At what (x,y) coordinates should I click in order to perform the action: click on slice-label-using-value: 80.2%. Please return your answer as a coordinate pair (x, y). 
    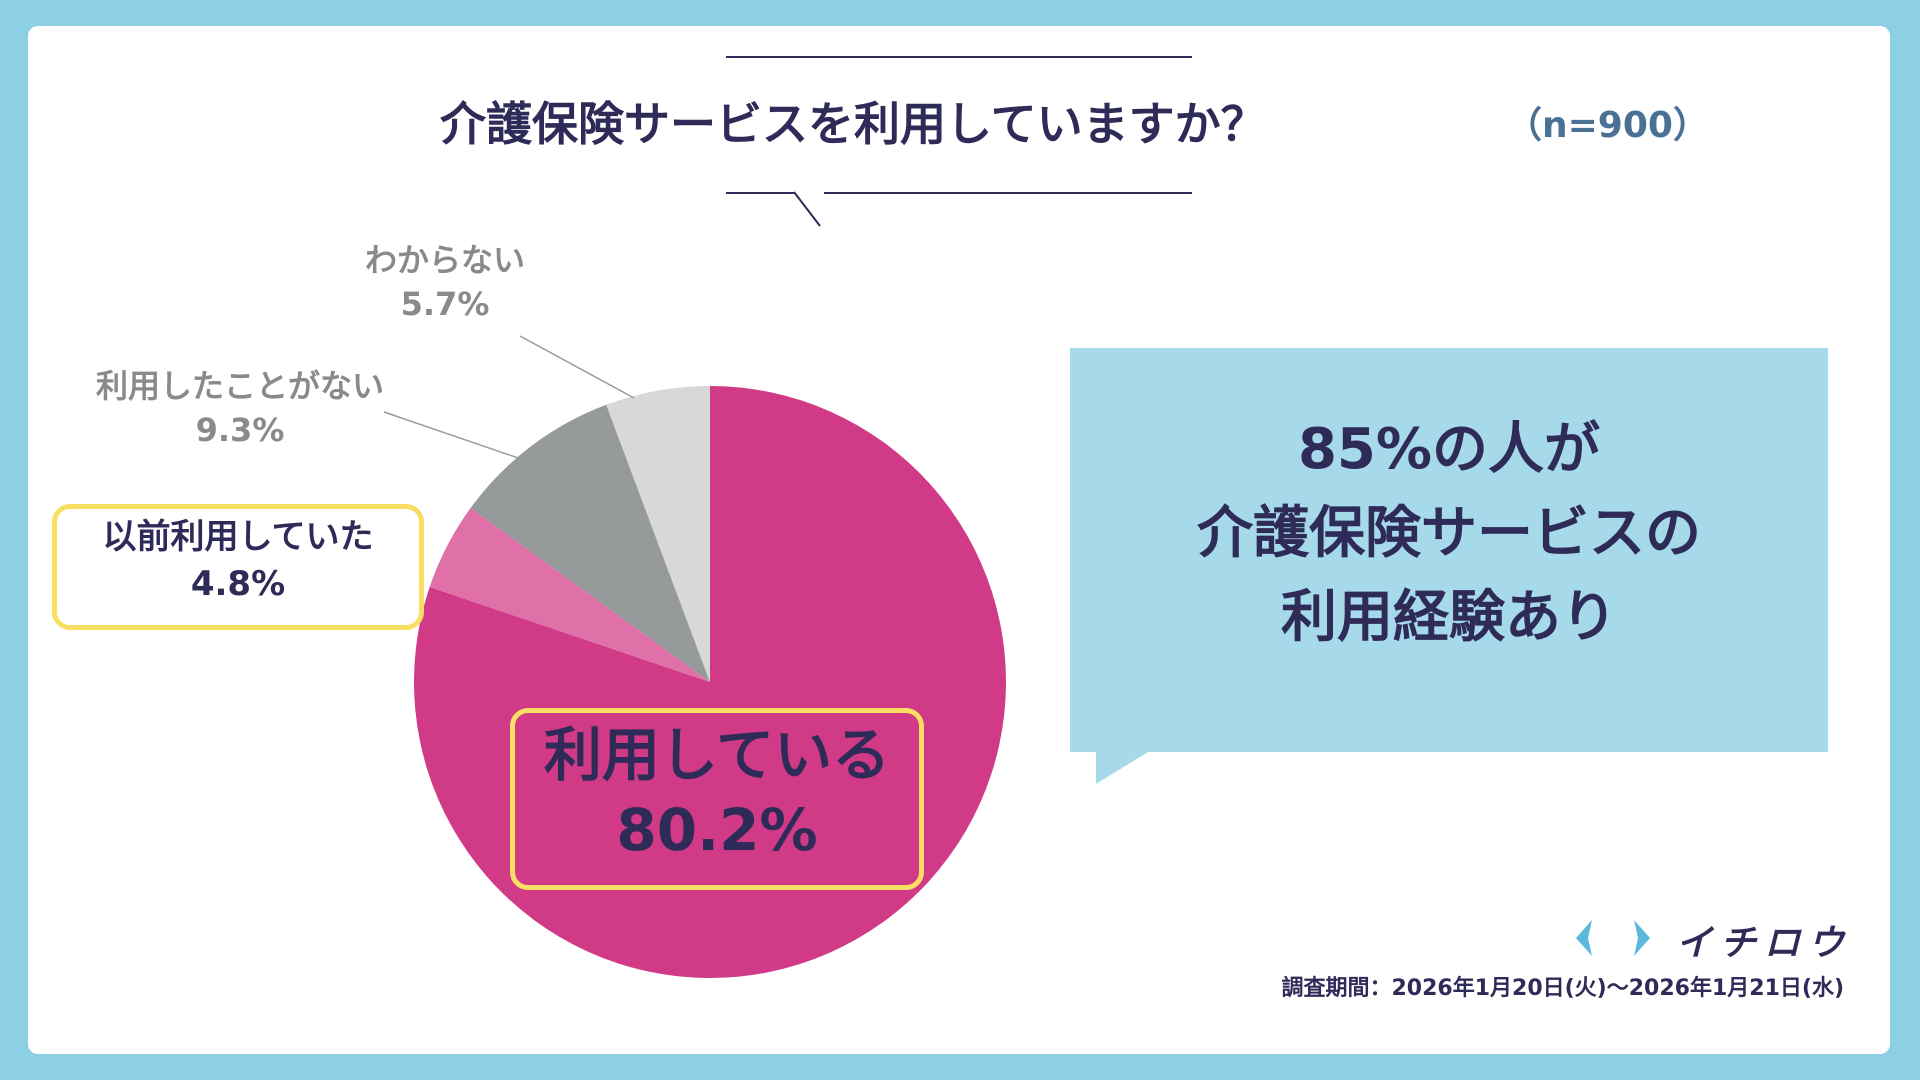
    Looking at the image, I should click on (717, 830).